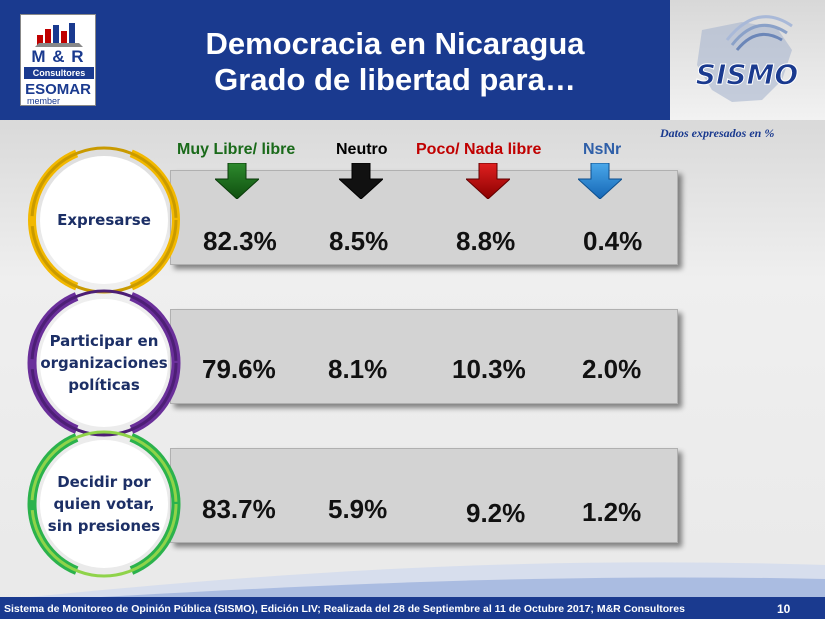  Describe the element at coordinates (747, 74) in the screenshot. I see `sismo-logo-text: SISMO` at that location.